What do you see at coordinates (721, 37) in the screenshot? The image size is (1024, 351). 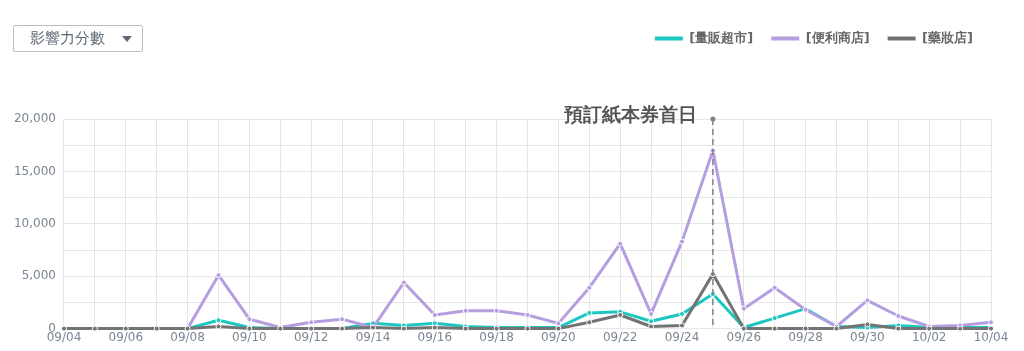 I see `legend-label: [量販超市]` at bounding box center [721, 37].